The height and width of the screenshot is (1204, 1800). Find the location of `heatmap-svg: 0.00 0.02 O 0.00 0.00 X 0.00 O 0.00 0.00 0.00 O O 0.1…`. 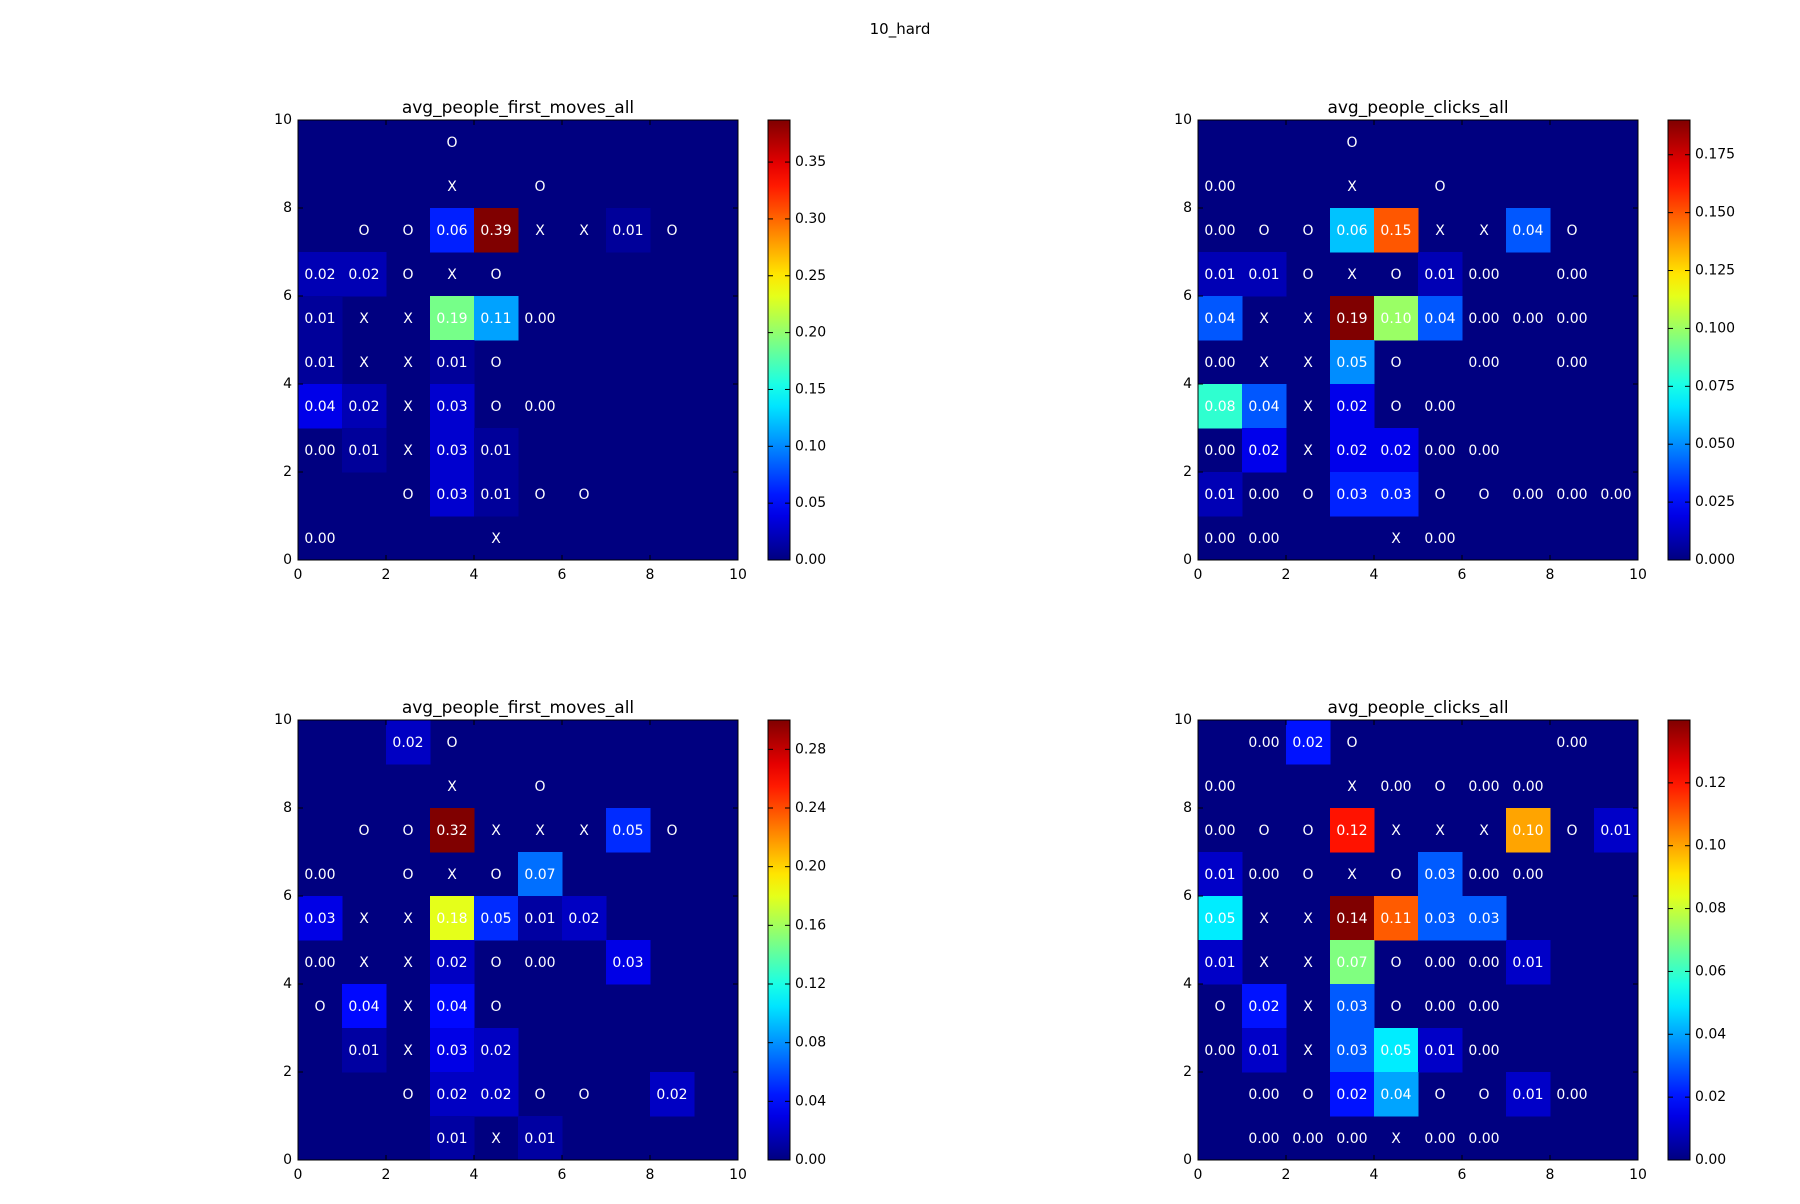

heatmap-svg: 0.00 0.02 O 0.00 0.00 X 0.00 O 0.00 0.00 0.00 O O 0.1… is located at coordinates (1450, 940).